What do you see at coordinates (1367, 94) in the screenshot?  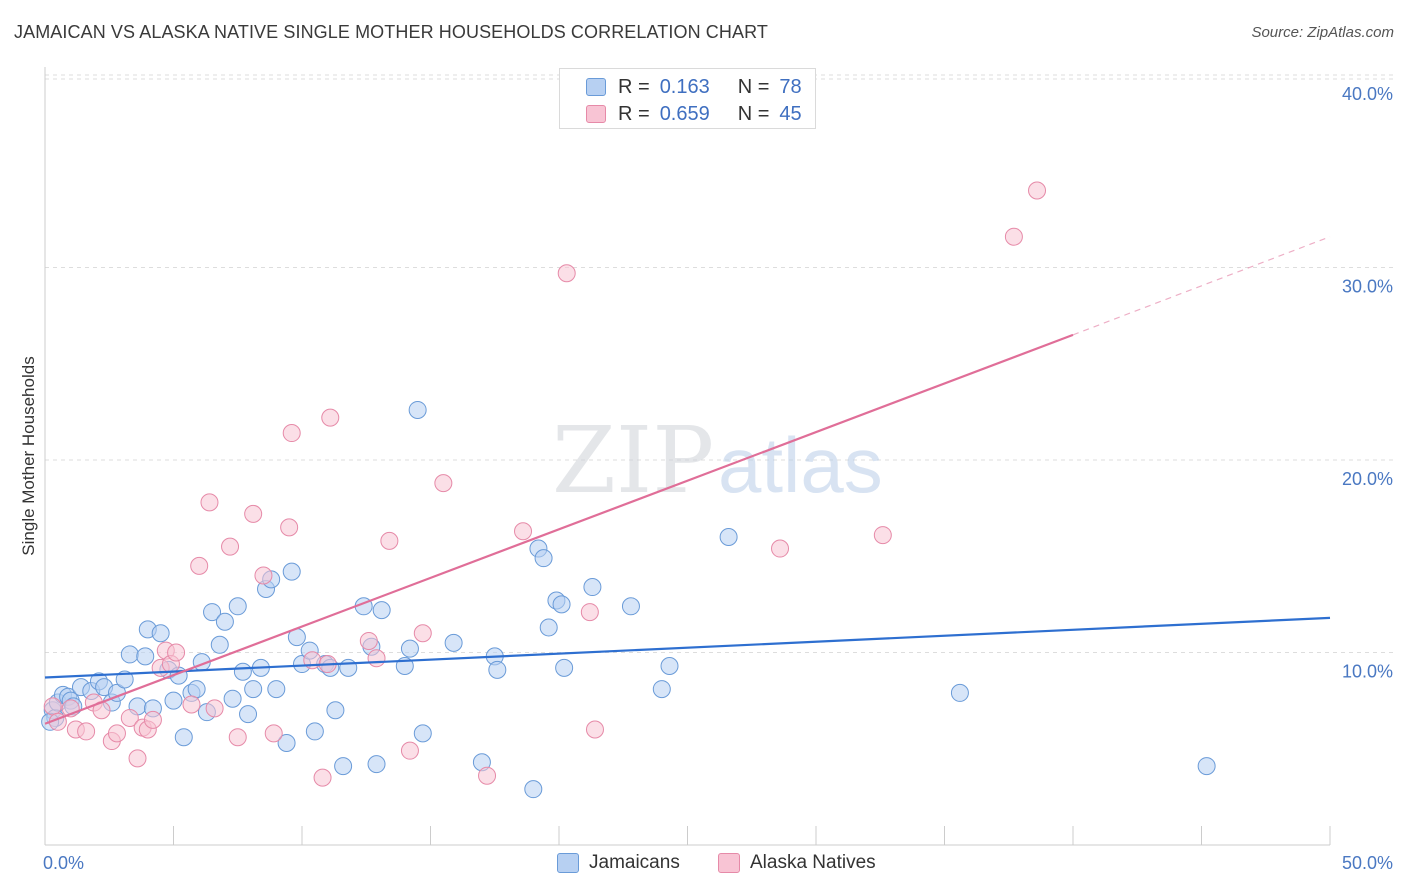 I see `y-tick-label: 40.0%` at bounding box center [1367, 94].